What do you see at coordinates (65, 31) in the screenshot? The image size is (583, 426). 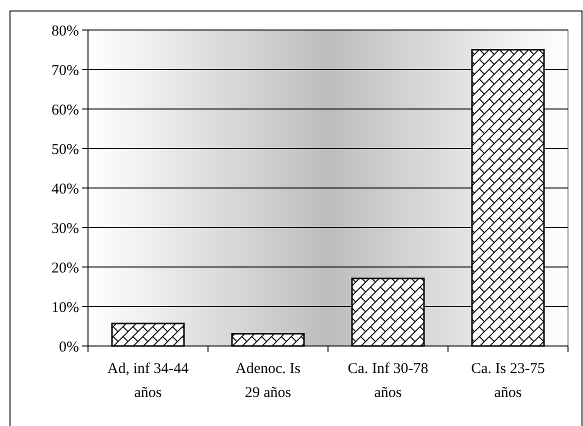 I see `y-tick-label: 80%` at bounding box center [65, 31].